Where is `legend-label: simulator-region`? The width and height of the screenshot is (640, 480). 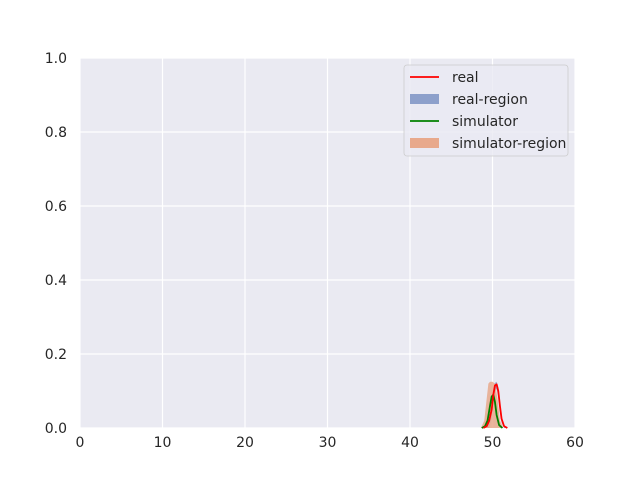
legend-label: simulator-region is located at coordinates (509, 144).